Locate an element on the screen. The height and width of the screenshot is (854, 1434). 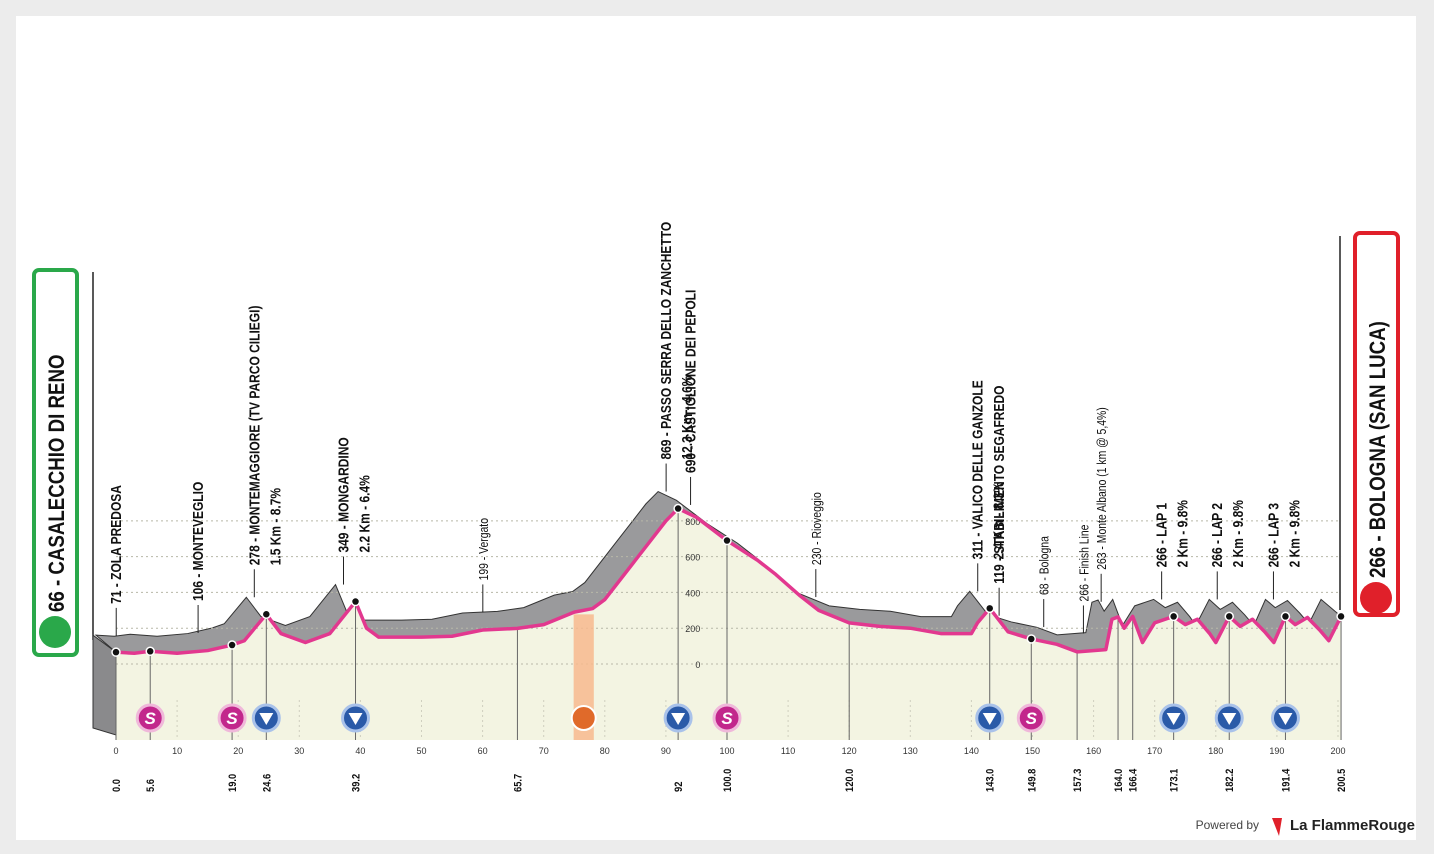
annotation-label: 266 - LAP 1 is located at coordinates (1161, 535).